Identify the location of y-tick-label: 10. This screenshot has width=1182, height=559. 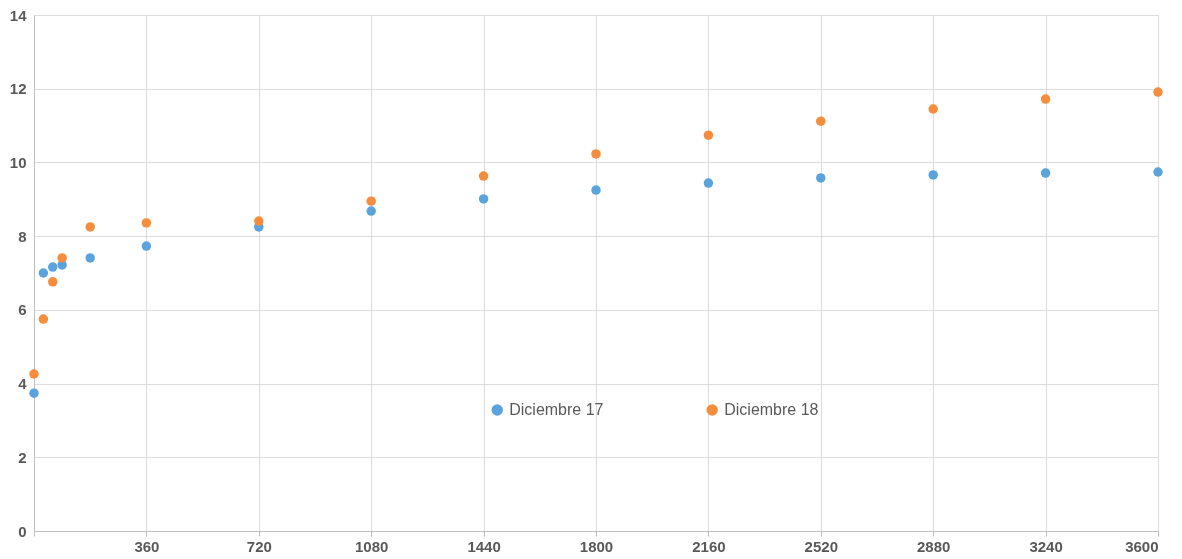
(18, 162).